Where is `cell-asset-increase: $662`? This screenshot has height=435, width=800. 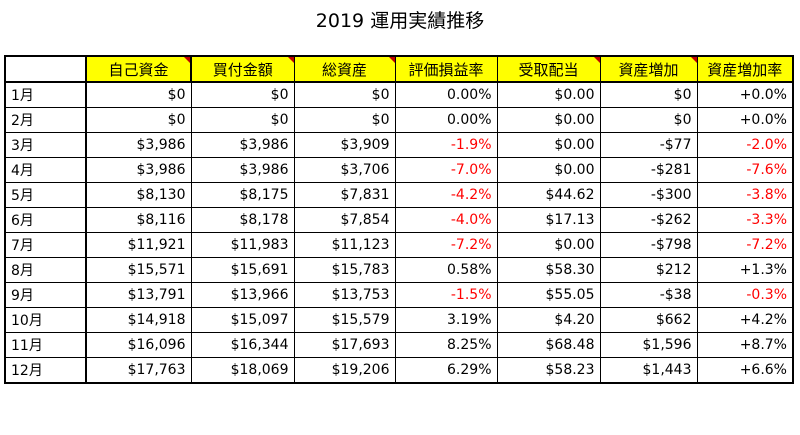
cell-asset-increase: $662 is located at coordinates (648, 320).